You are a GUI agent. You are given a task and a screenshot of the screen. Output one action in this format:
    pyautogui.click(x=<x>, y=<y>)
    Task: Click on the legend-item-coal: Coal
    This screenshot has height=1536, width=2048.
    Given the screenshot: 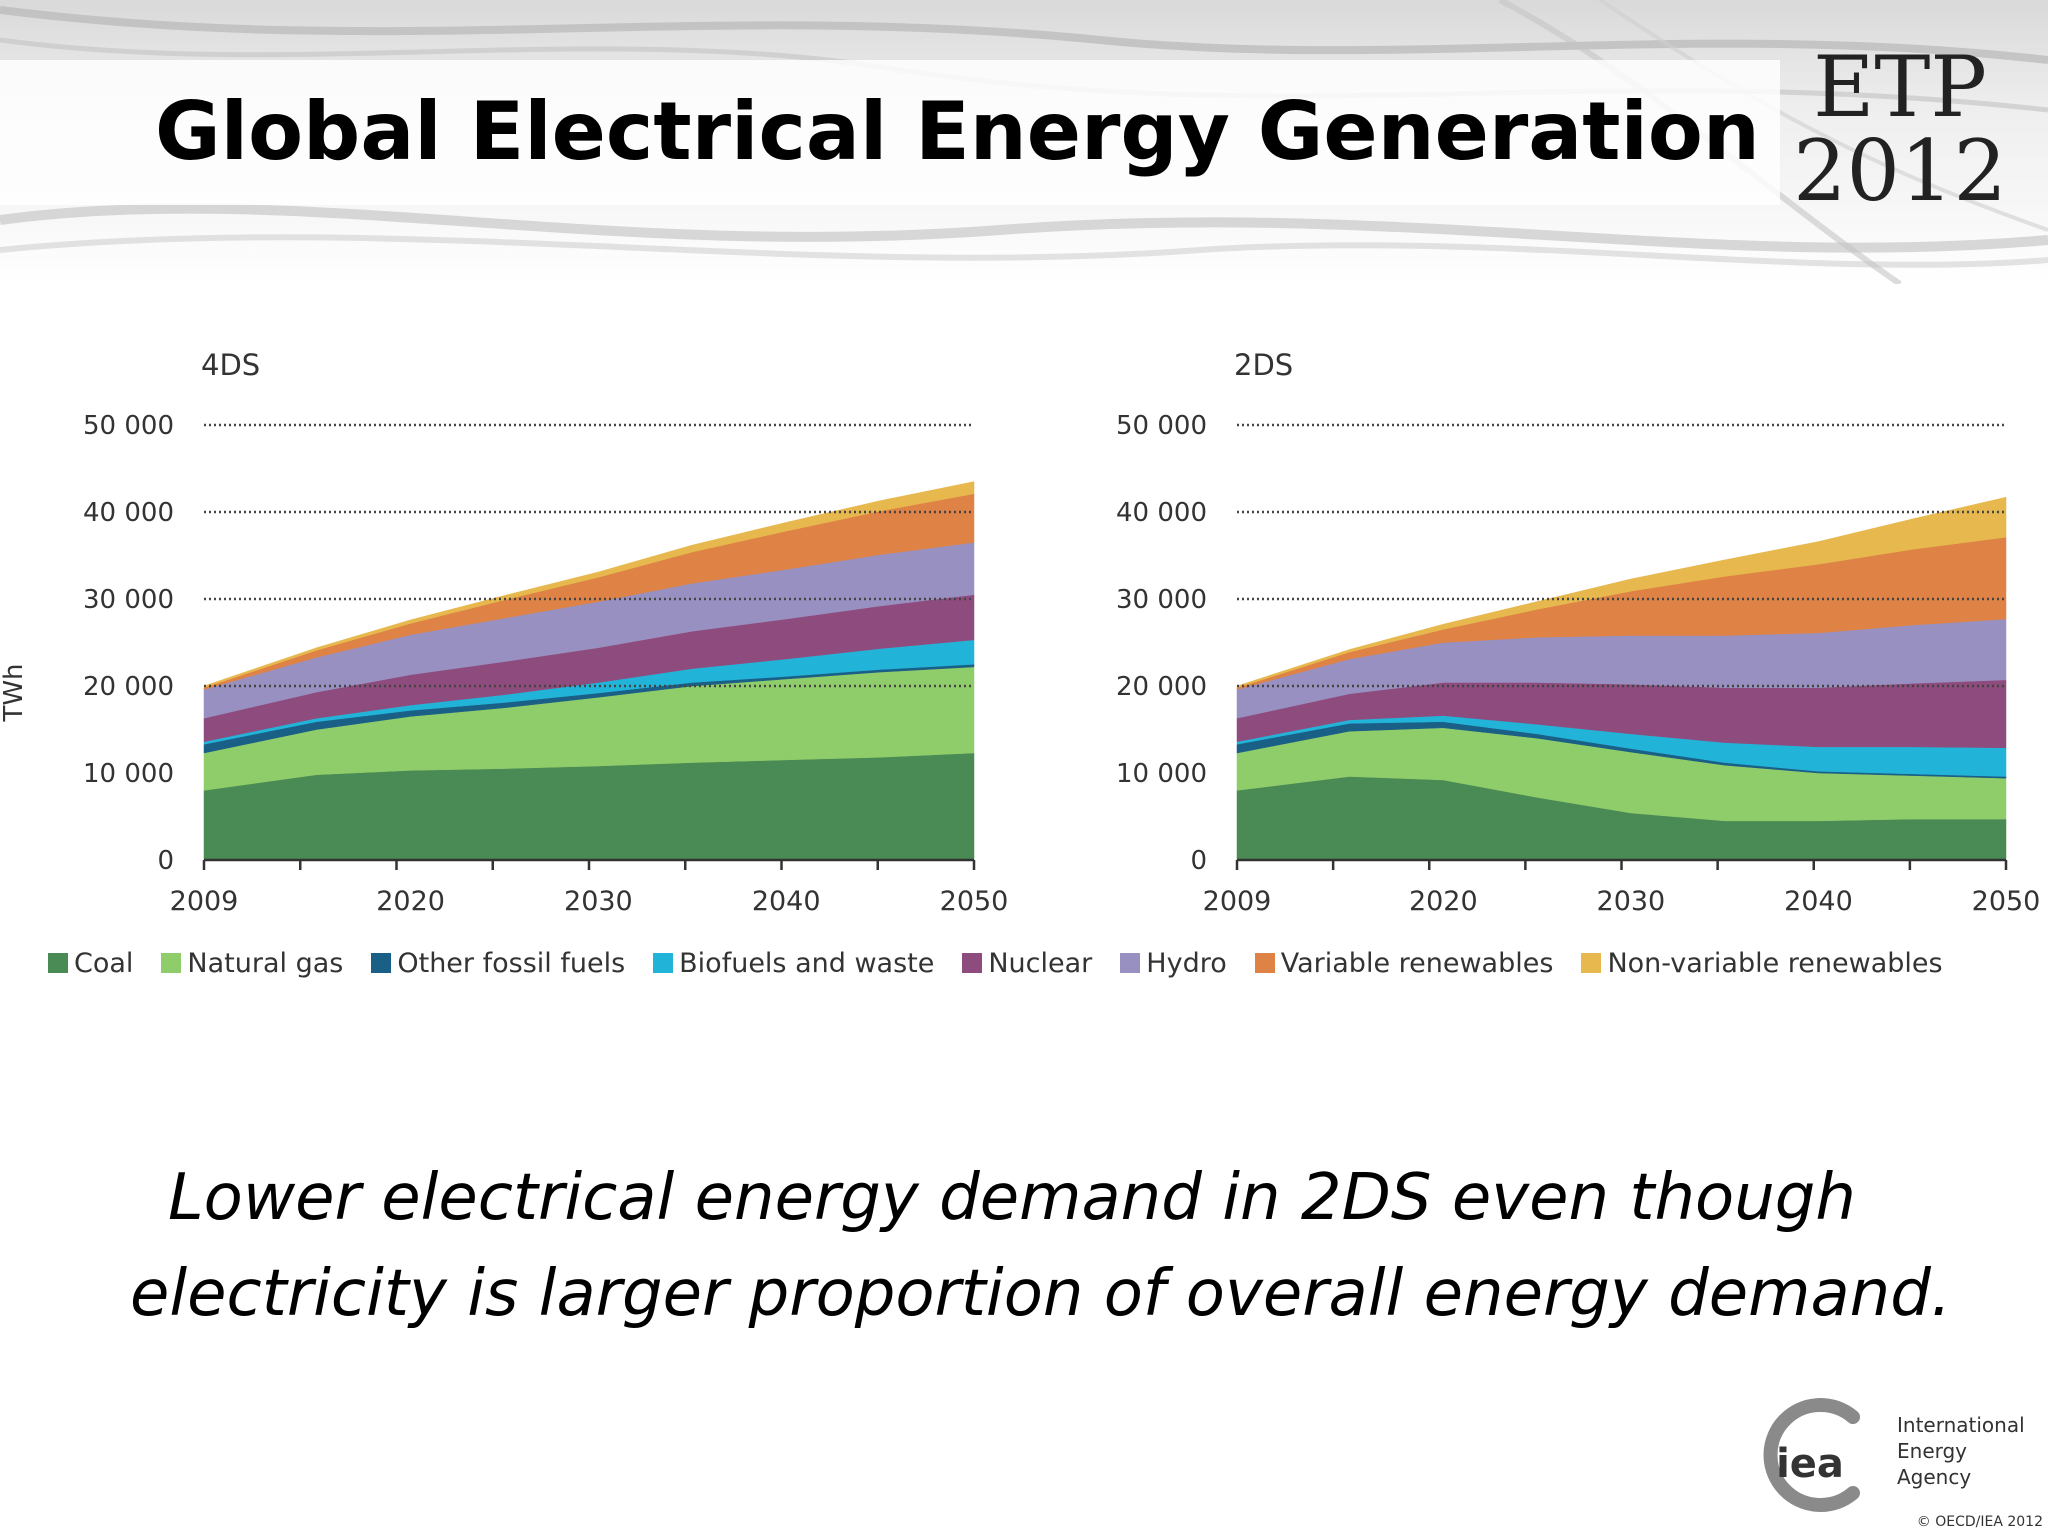 What is the action you would take?
    pyautogui.click(x=90, y=963)
    